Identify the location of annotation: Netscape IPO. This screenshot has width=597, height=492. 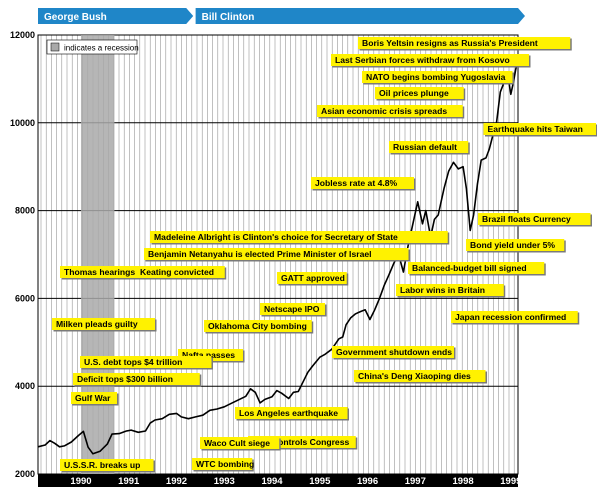
(293, 310).